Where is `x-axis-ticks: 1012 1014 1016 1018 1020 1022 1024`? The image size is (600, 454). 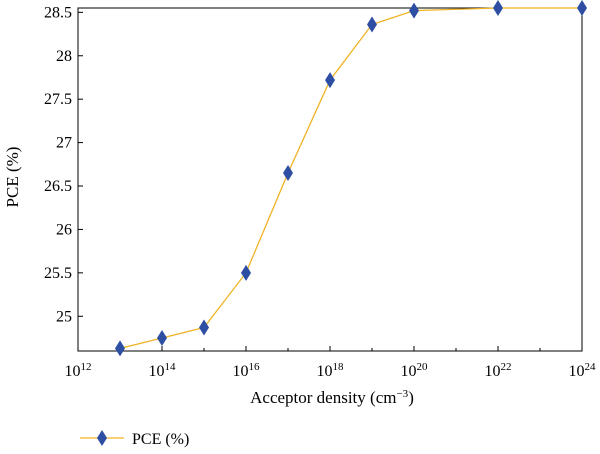
x-axis-ticks: 1012 1014 1016 1018 1020 1022 1024 is located at coordinates (331, 363).